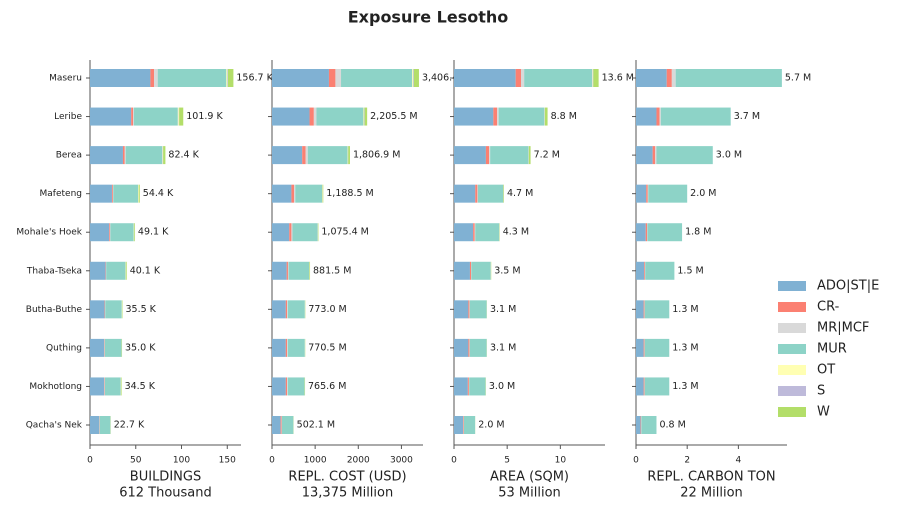  I want to click on legend-label: W, so click(823, 412).